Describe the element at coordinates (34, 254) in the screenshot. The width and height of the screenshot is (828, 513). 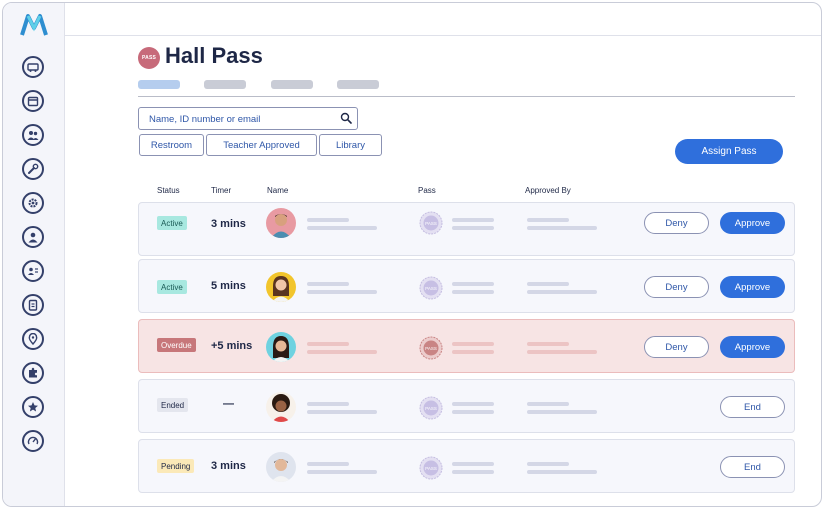
I see `sidebar` at that location.